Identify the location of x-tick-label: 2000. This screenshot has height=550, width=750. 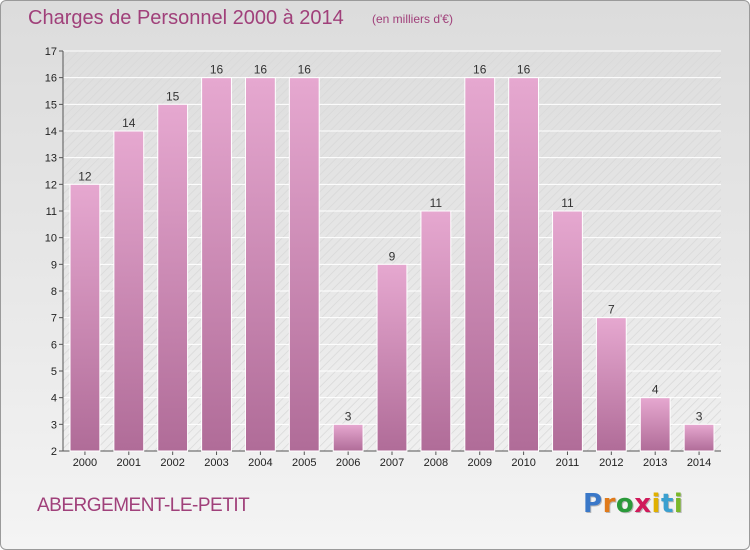
(85, 463).